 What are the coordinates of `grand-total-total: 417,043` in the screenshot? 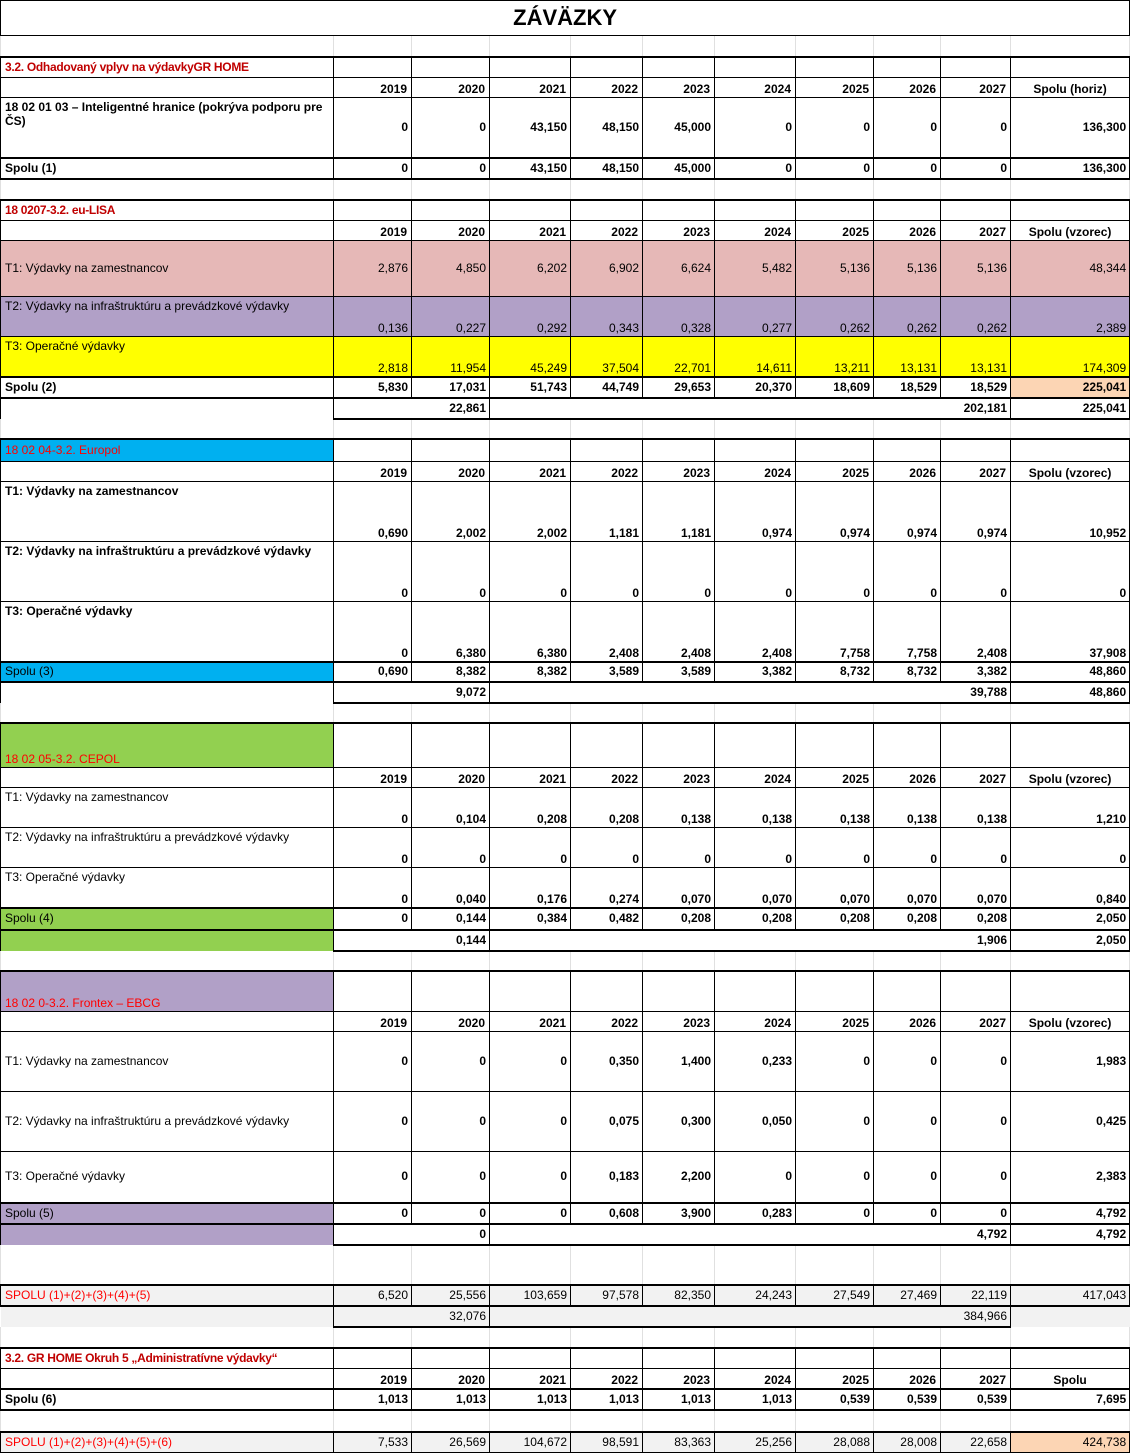 It's located at (1069, 1295).